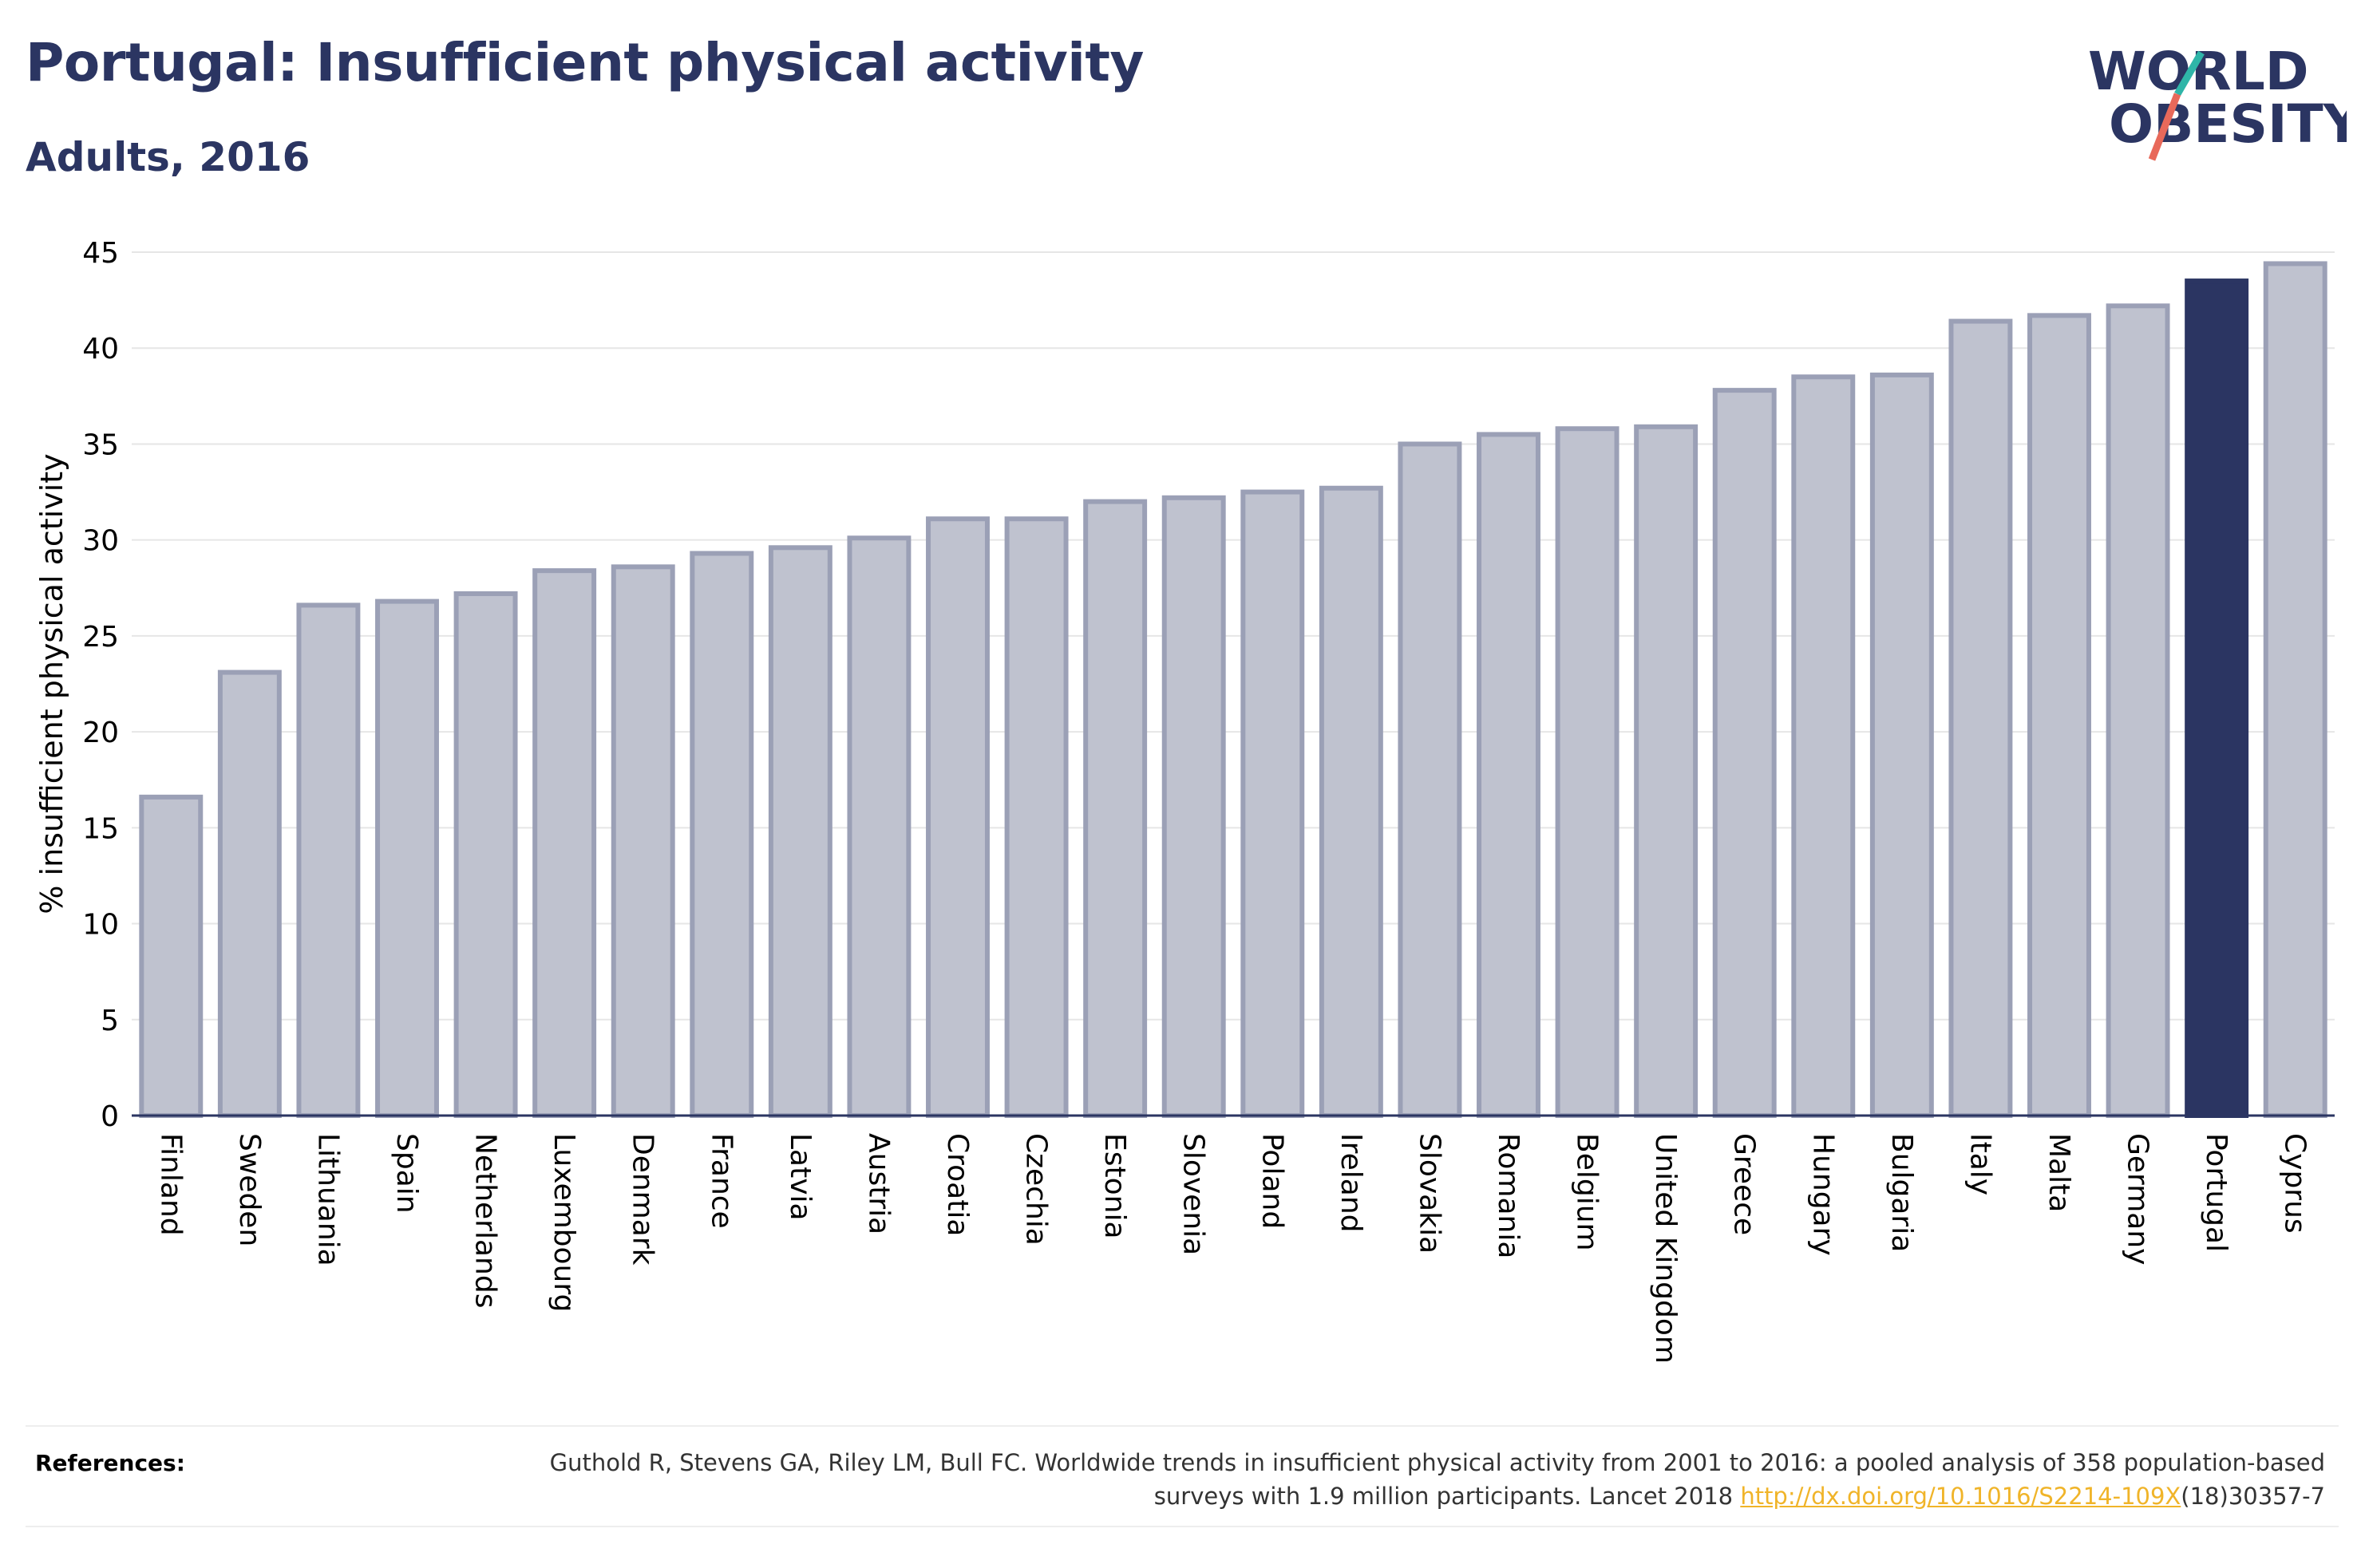 The width and height of the screenshot is (2361, 1568). What do you see at coordinates (249, 1189) in the screenshot?
I see `x-tick-label: Sweden` at bounding box center [249, 1189].